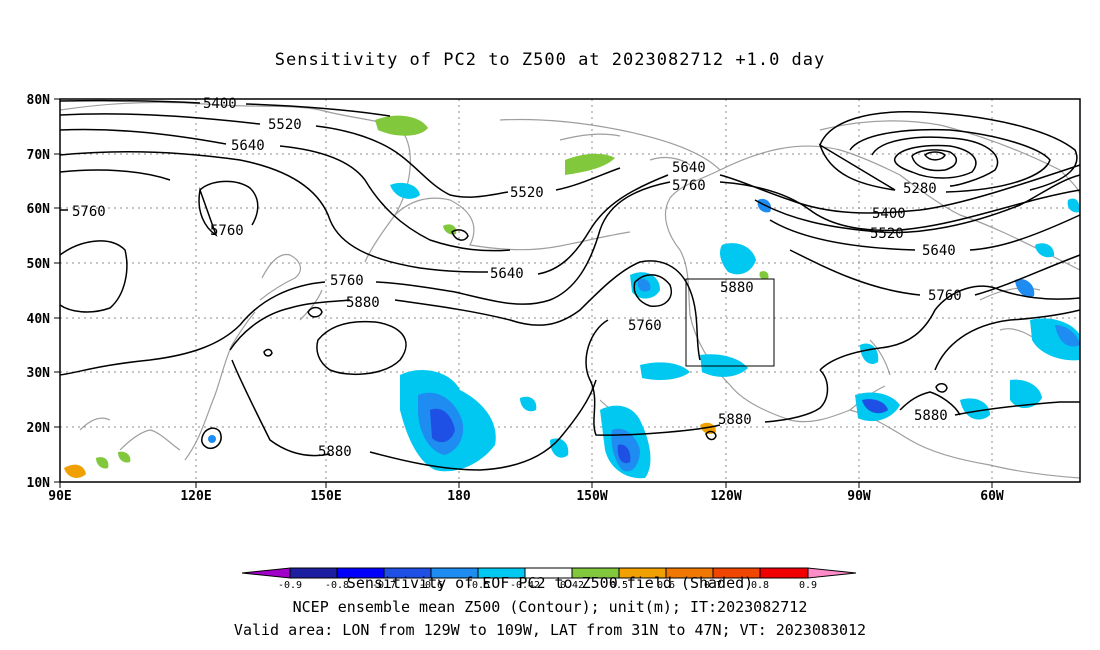 This screenshot has height=650, width=1100. What do you see at coordinates (666, 585) in the screenshot?
I see `colorbar-label: 0.6` at bounding box center [666, 585].